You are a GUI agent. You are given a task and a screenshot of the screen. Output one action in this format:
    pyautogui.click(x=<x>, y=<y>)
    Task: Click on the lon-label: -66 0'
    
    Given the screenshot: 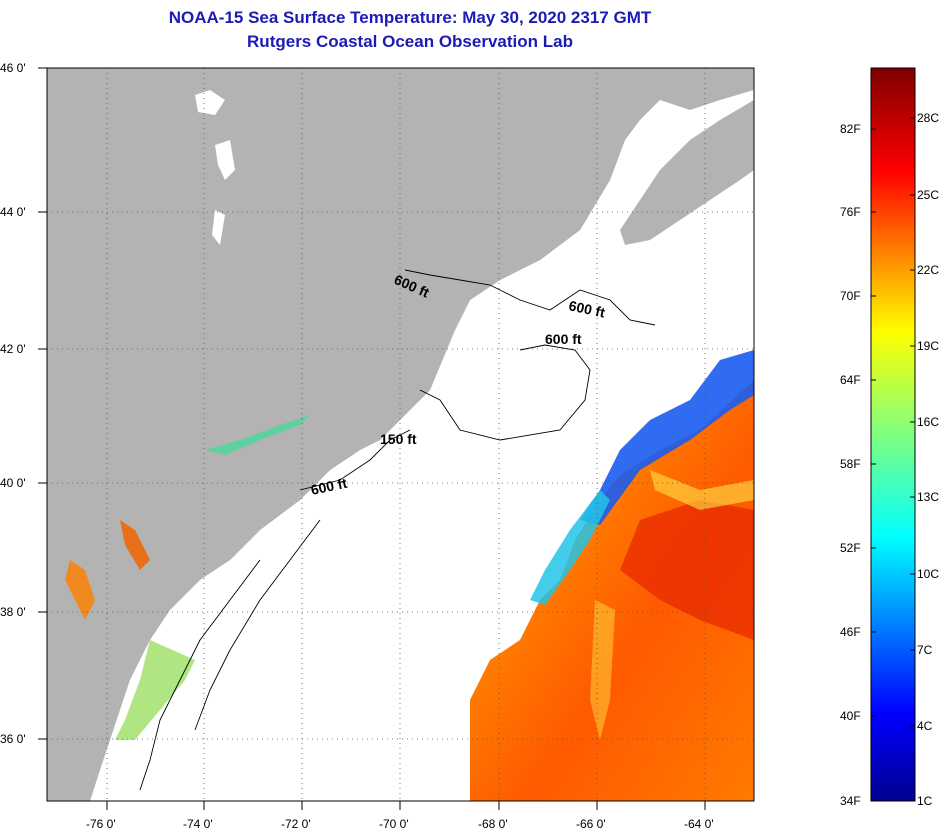 What is the action you would take?
    pyautogui.click(x=591, y=824)
    